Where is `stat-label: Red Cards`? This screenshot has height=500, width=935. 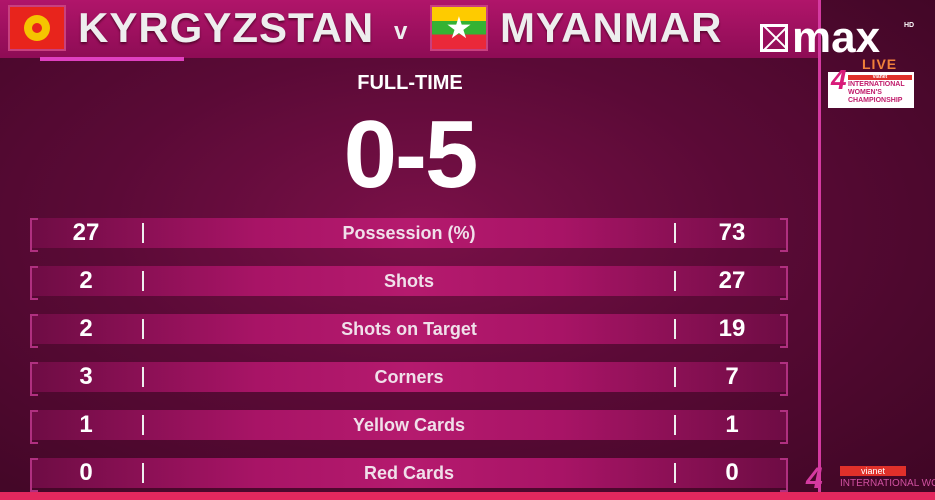 stat-label: Red Cards is located at coordinates (409, 472).